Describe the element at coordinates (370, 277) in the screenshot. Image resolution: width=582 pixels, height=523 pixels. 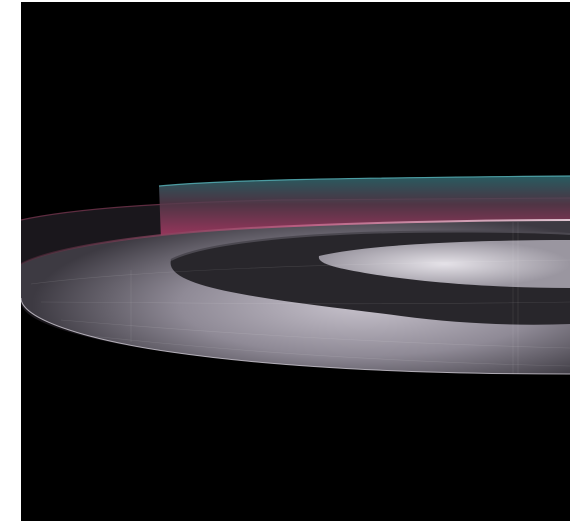
I see `dark-ring` at that location.